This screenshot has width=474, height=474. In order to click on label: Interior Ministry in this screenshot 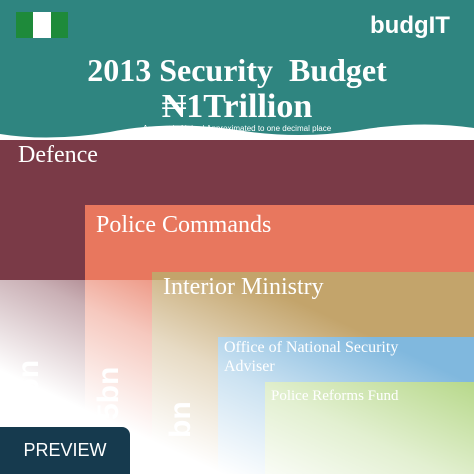, I will do `click(243, 287)`.